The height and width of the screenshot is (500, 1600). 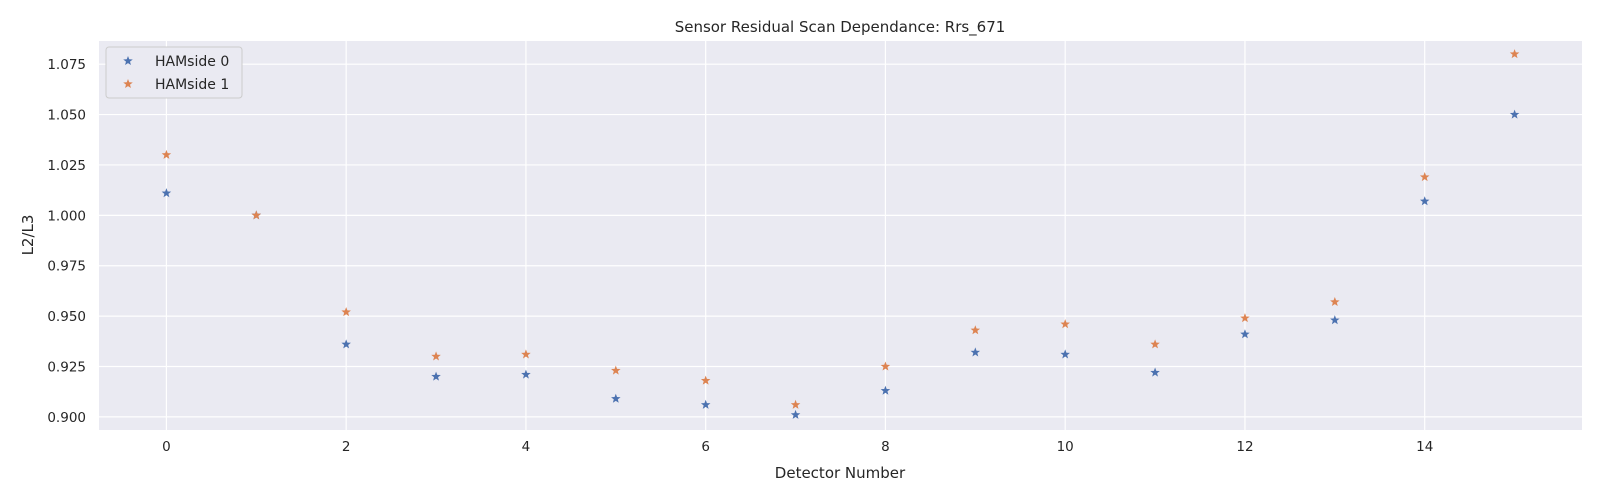 What do you see at coordinates (66, 317) in the screenshot?
I see `y-tick-label: 0.950` at bounding box center [66, 317].